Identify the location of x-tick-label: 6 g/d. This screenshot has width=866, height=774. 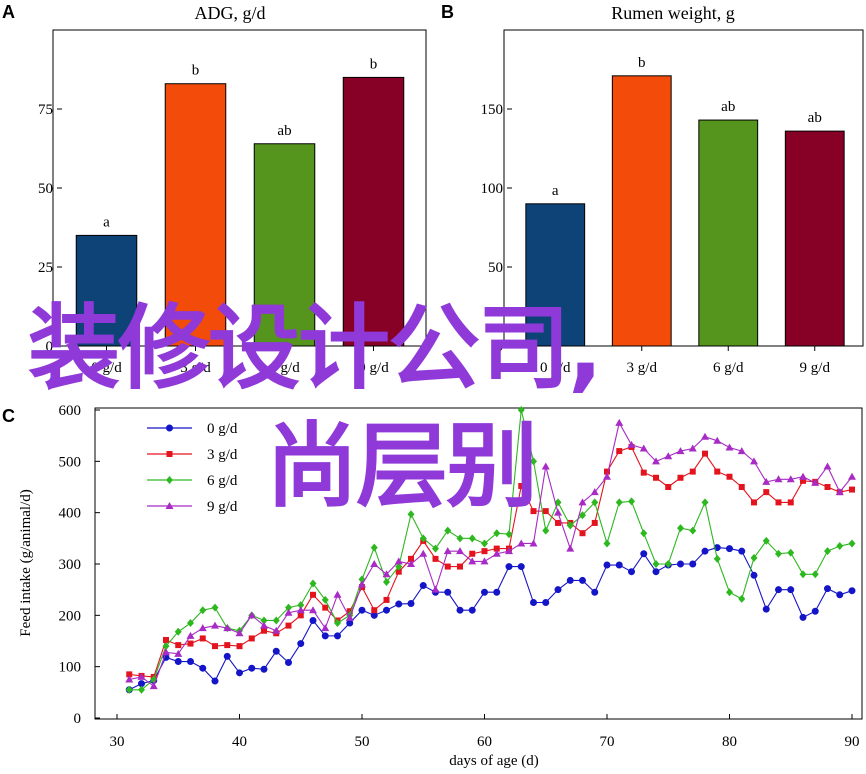
(728, 368).